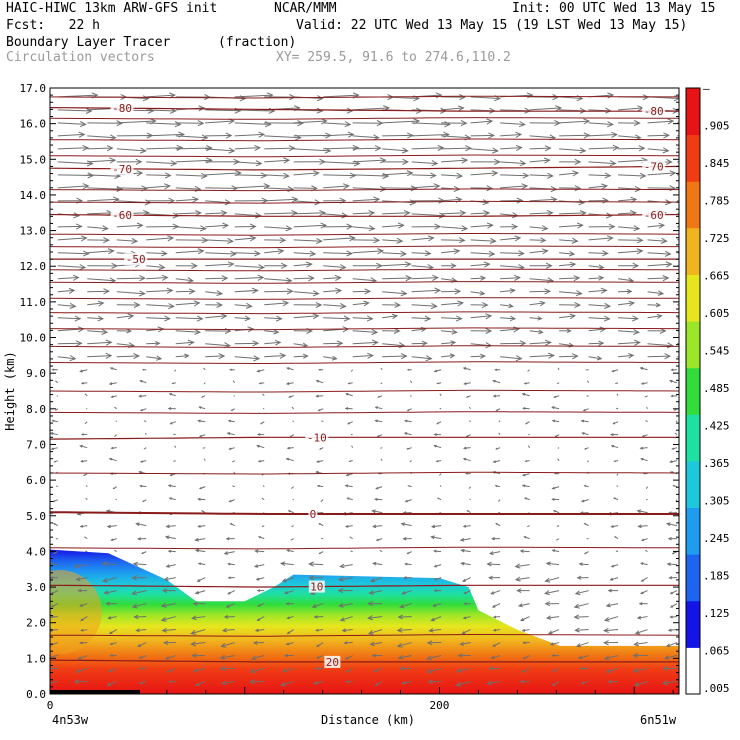 Image resolution: width=740 pixels, height=740 pixels. Describe the element at coordinates (693, 112) in the screenshot. I see `colorbar-swatch` at that location.